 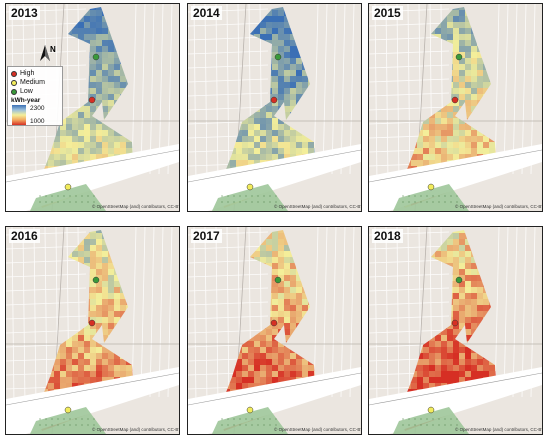 What do you see at coordinates (206, 13) in the screenshot?
I see `panel-year-label: 2014` at bounding box center [206, 13].